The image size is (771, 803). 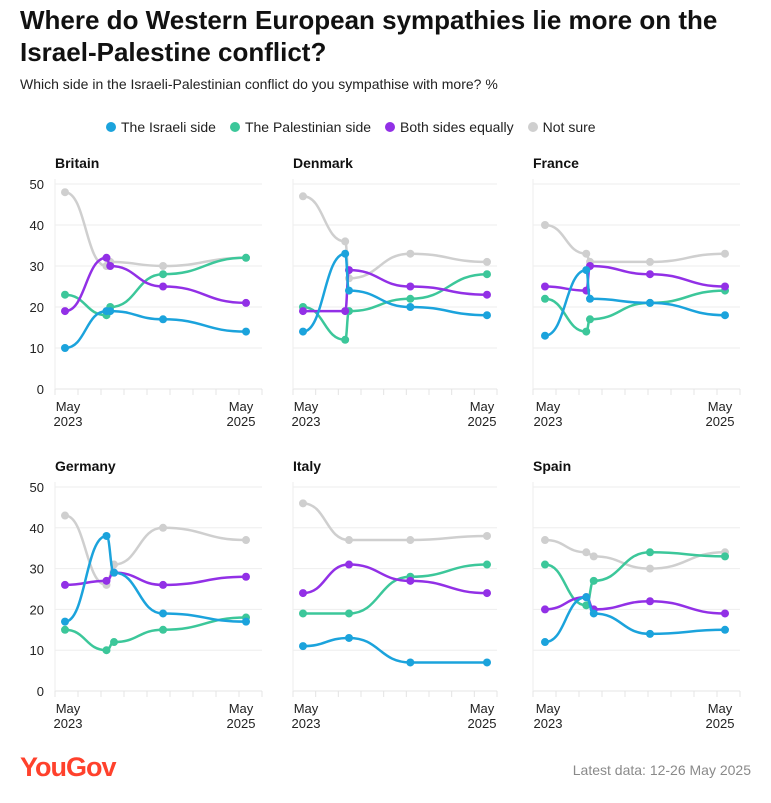 What do you see at coordinates (300, 127) in the screenshot?
I see `legend-item-palestinian: The Palestinian side` at bounding box center [300, 127].